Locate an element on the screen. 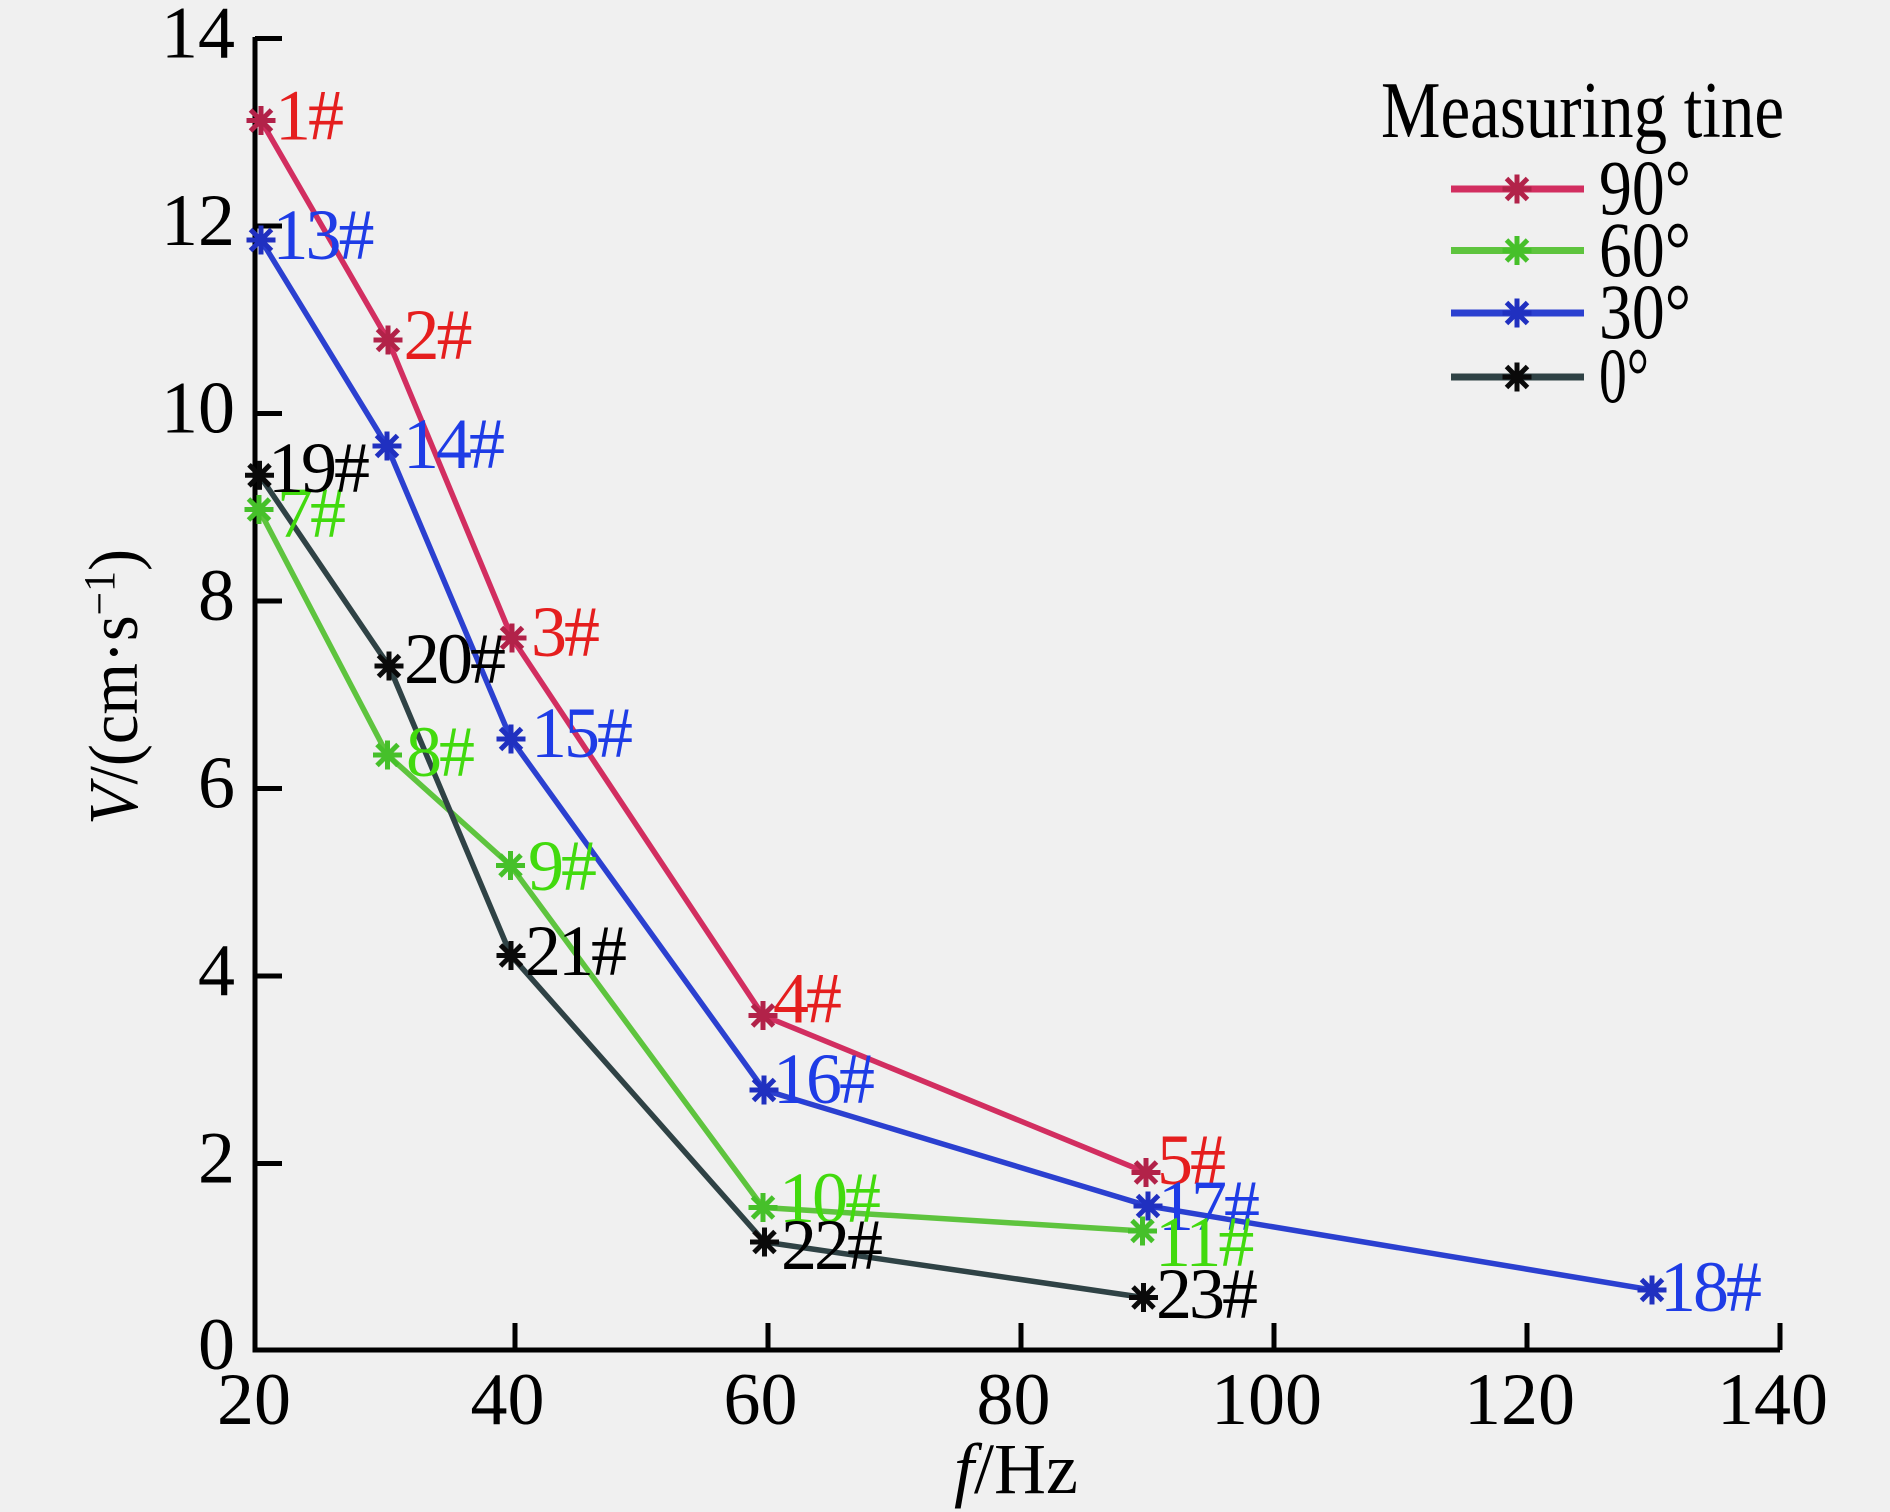 The image size is (1890, 1512). svg-text: Measuring tine is located at coordinates (1582, 111).